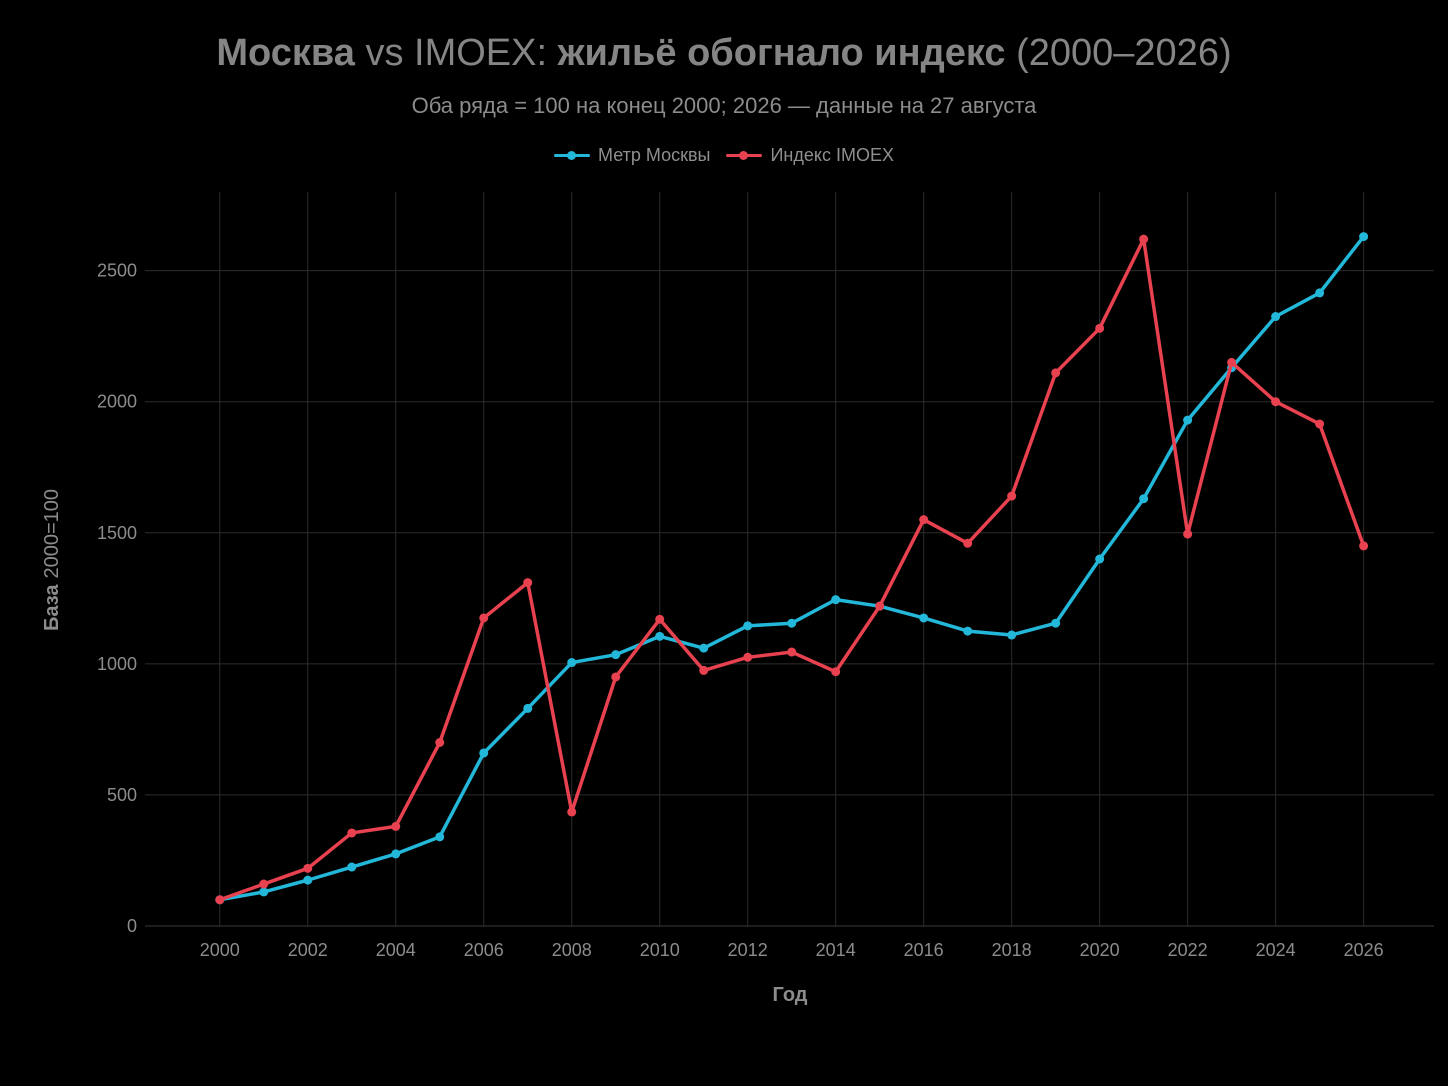 Image resolution: width=1448 pixels, height=1086 pixels. Describe the element at coordinates (1276, 950) in the screenshot. I see `x-tick-label: 2024` at that location.